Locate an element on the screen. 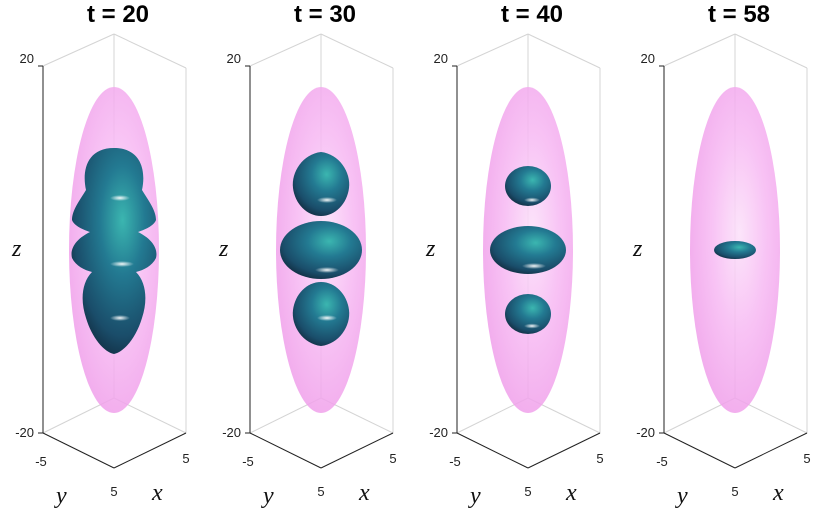 The width and height of the screenshot is (830, 518). panel-title: t = 40 is located at coordinates (532, 14).